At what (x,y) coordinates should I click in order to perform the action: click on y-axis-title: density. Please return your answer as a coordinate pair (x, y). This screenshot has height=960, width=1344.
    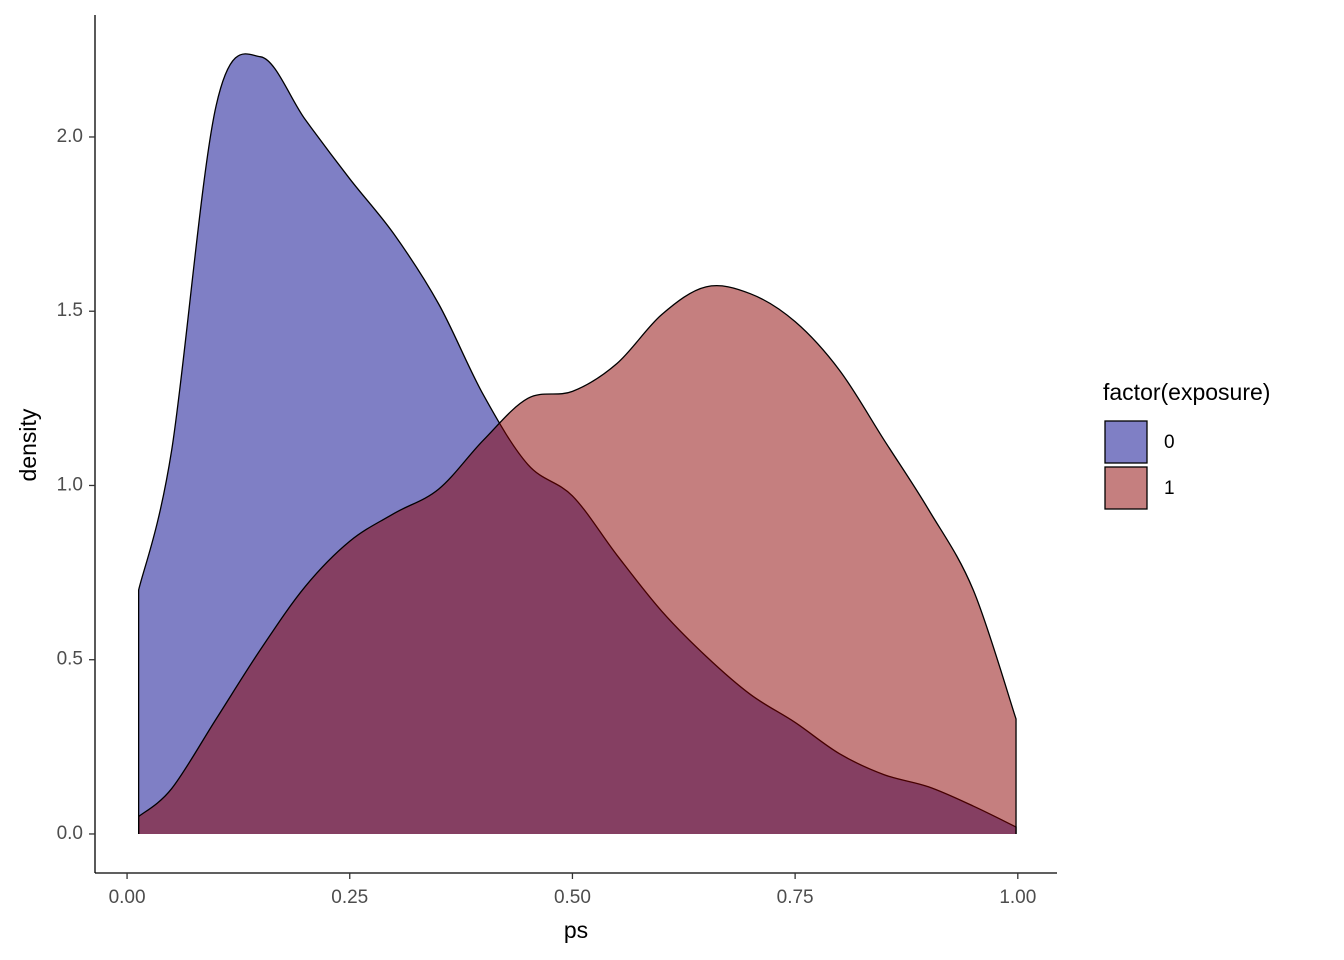
    Looking at the image, I should click on (28, 444).